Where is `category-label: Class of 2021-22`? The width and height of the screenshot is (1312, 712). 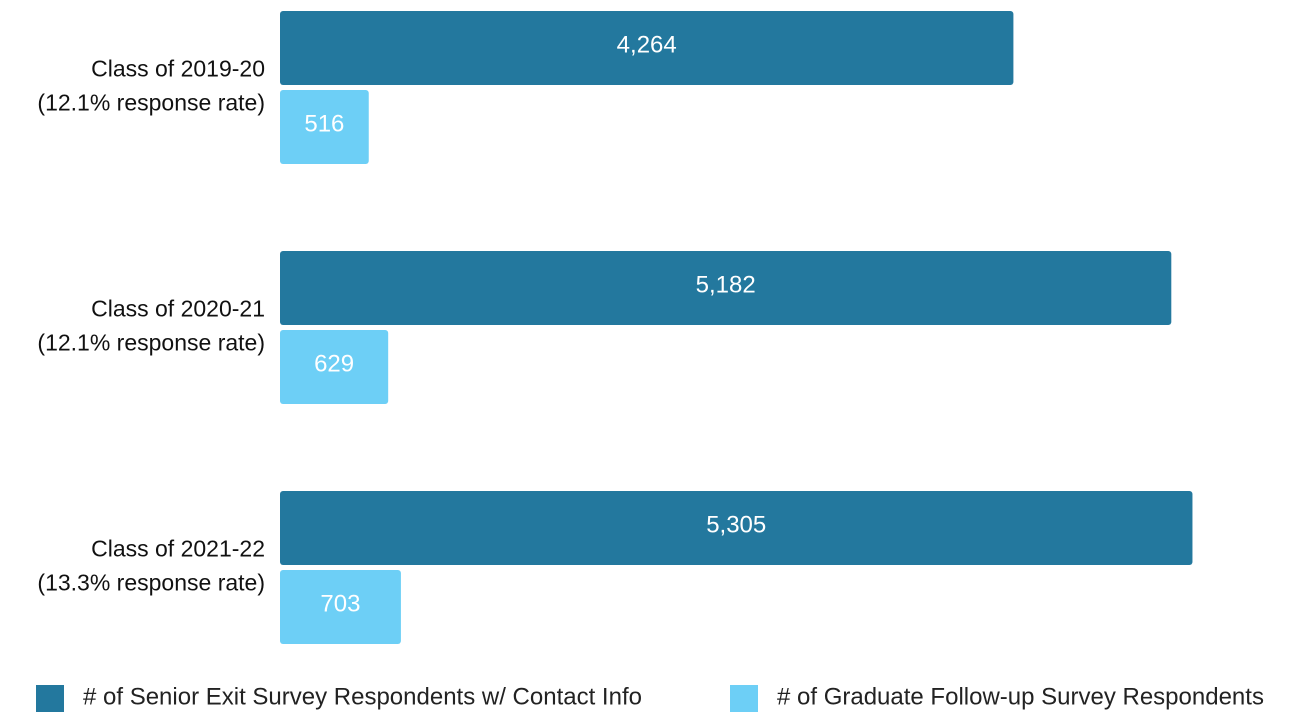 category-label: Class of 2021-22 is located at coordinates (178, 549).